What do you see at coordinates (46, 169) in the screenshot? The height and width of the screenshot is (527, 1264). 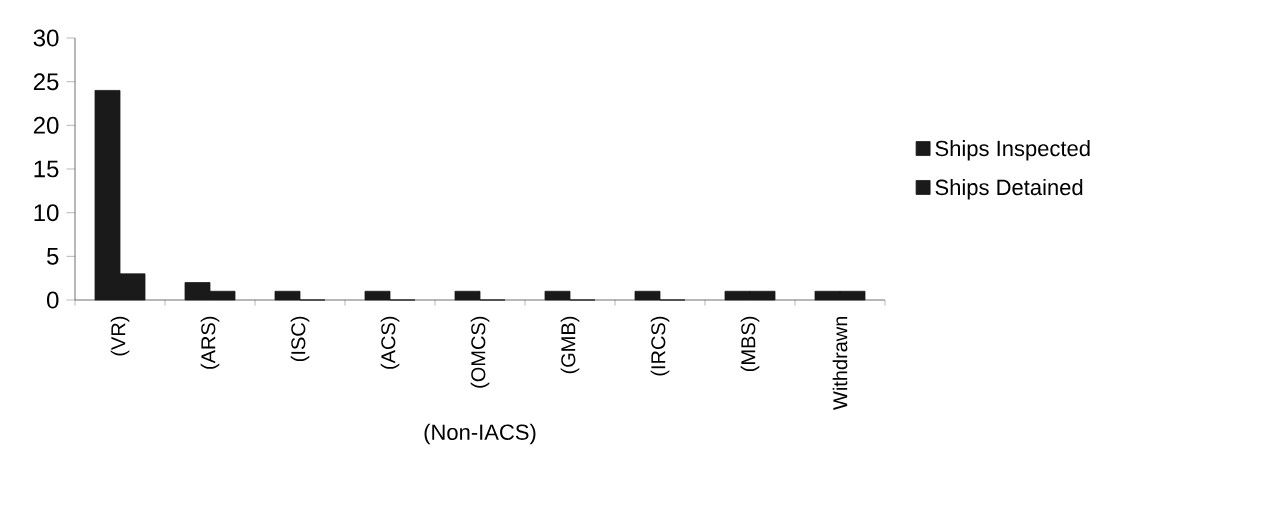 I see `y-tick-label: 15` at bounding box center [46, 169].